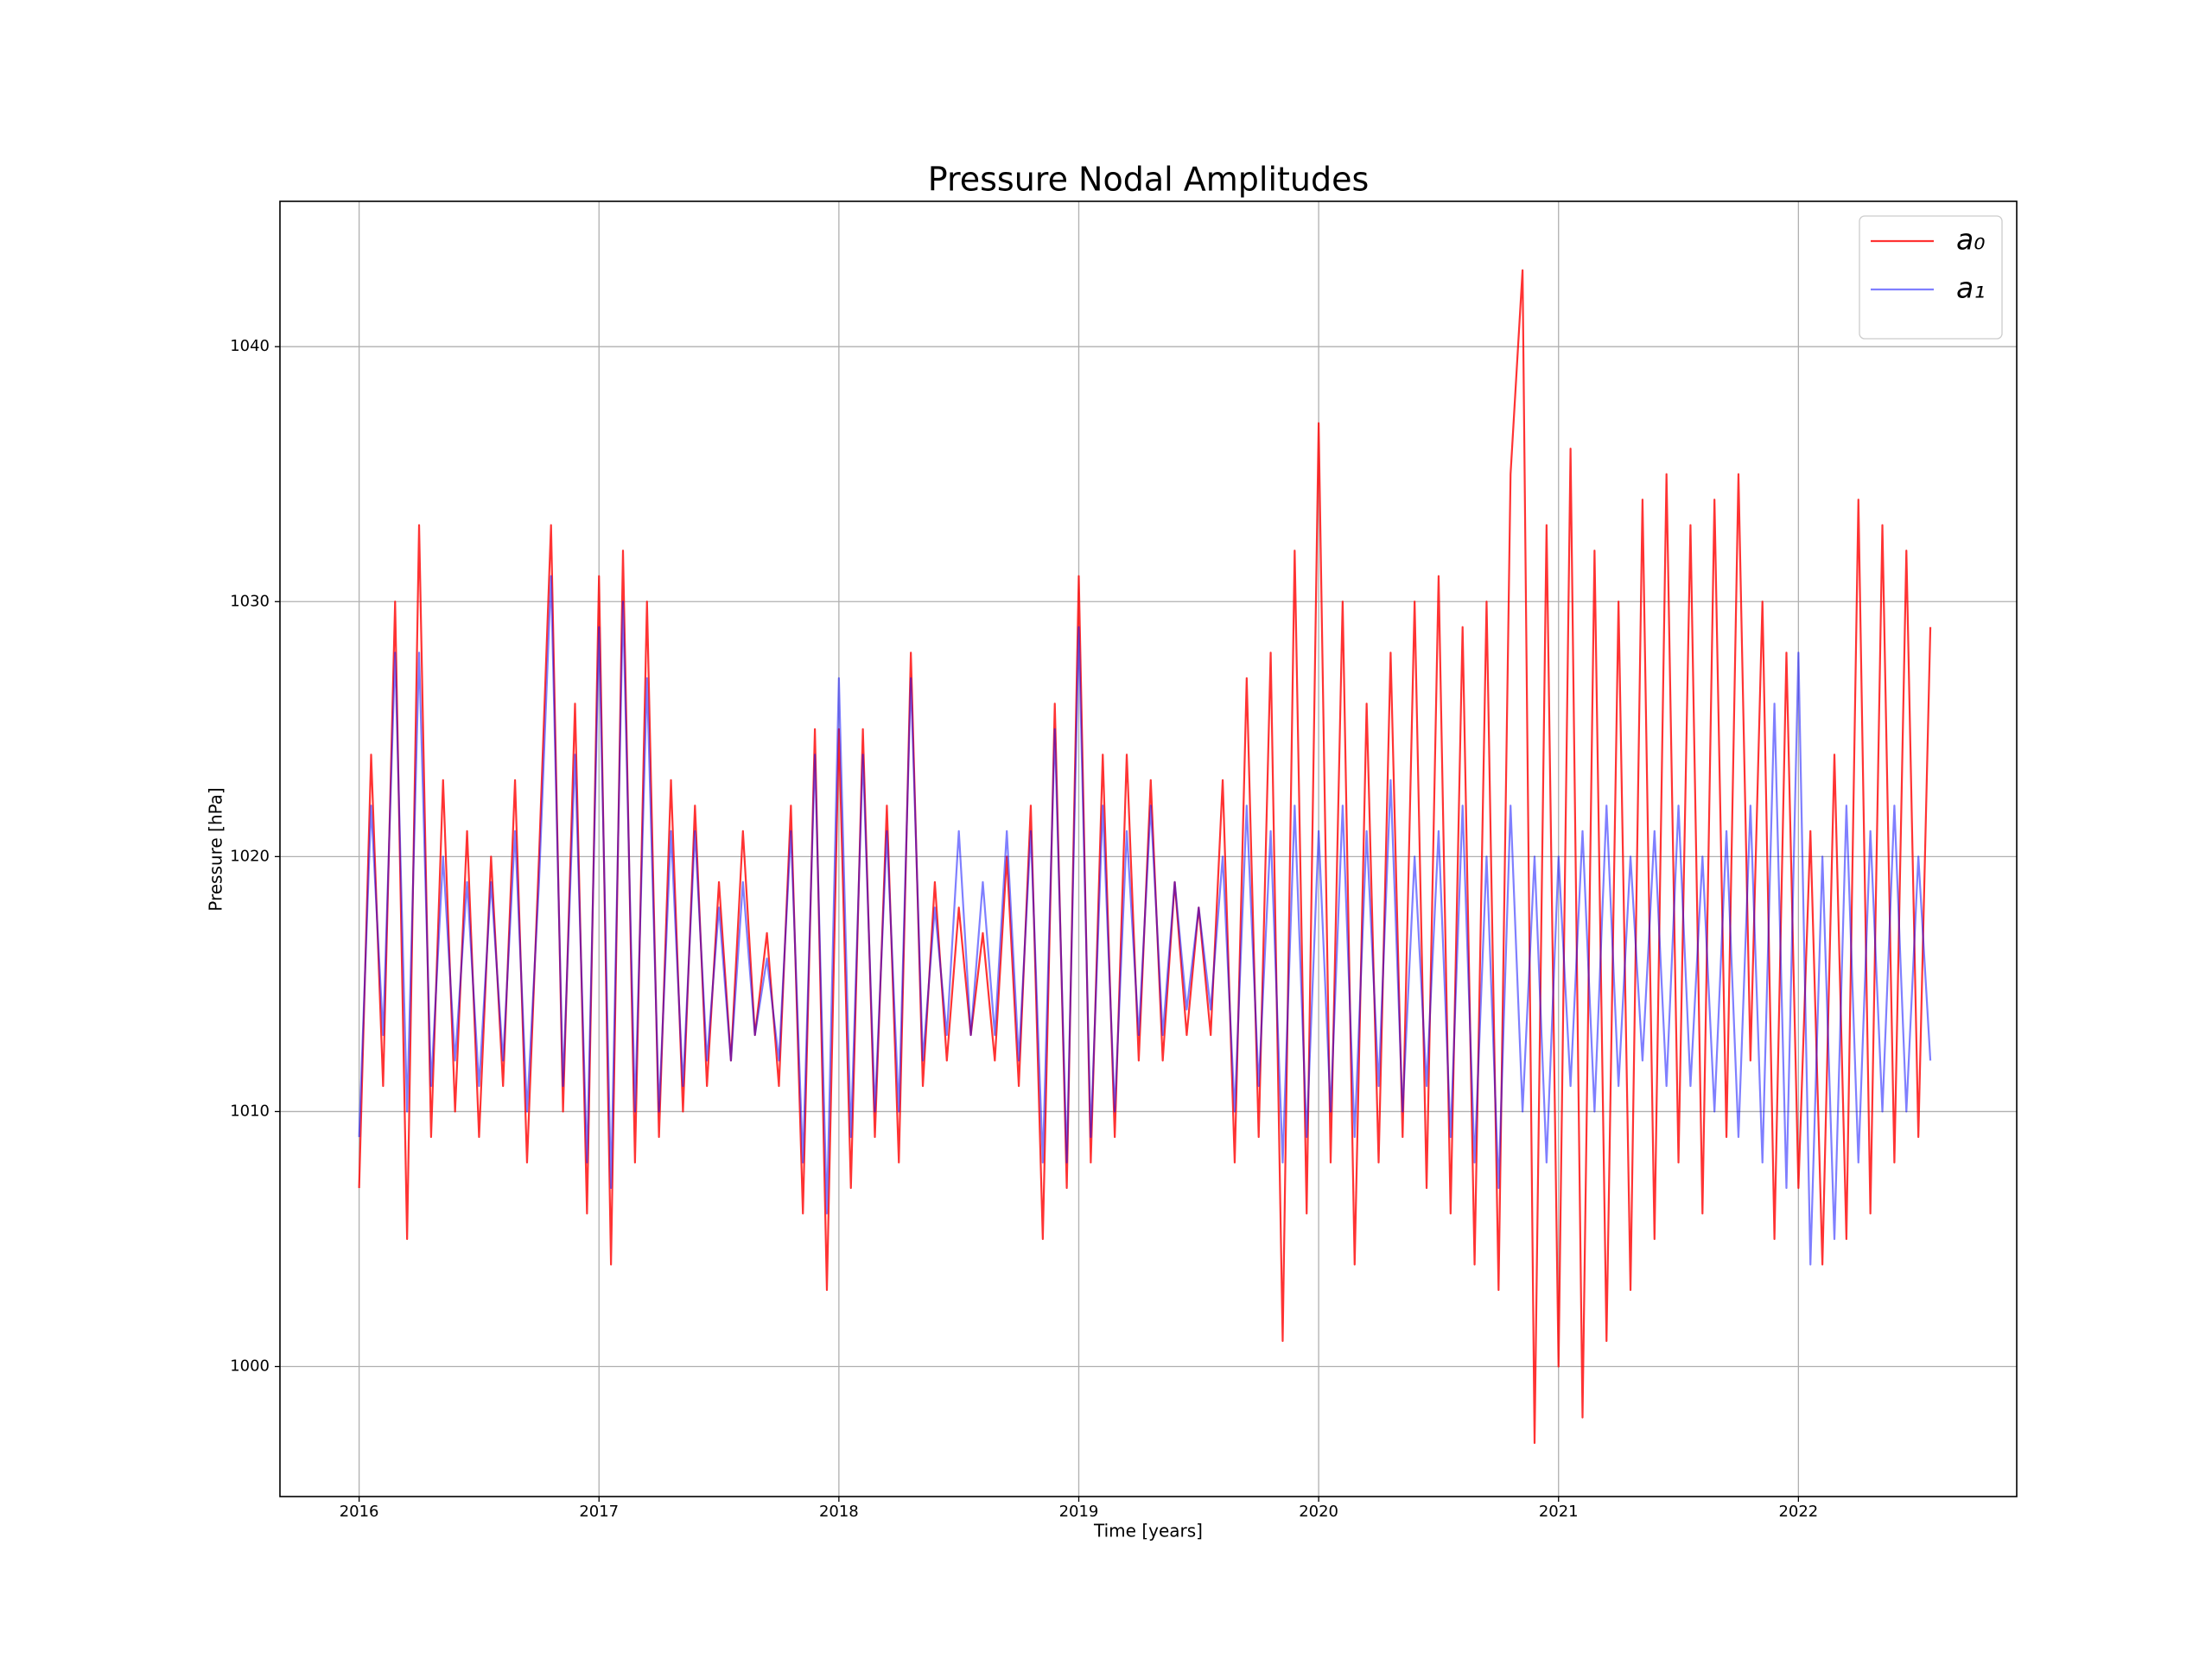 This screenshot has height=1659, width=2212. I want to click on y-axis-label: Pressure [hPa], so click(216, 849).